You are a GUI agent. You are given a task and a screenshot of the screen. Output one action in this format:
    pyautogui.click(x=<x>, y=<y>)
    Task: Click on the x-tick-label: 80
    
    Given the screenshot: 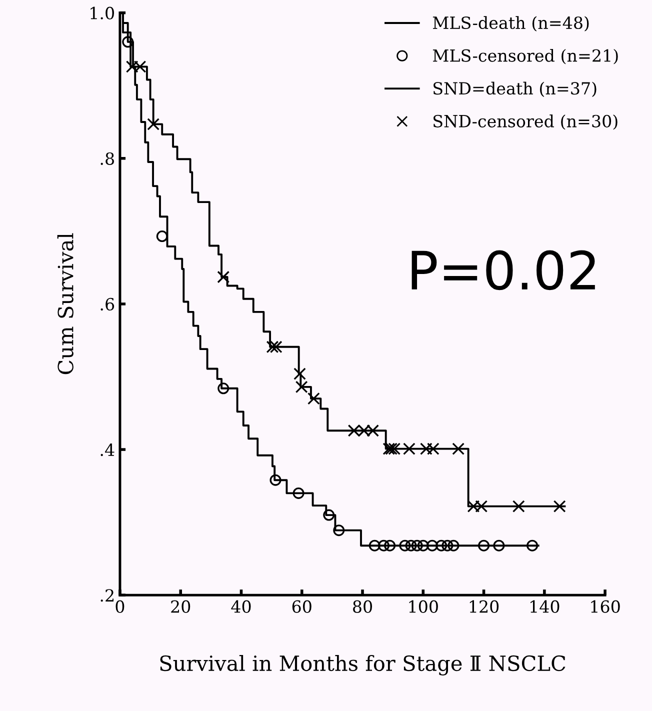 What is the action you would take?
    pyautogui.click(x=362, y=606)
    